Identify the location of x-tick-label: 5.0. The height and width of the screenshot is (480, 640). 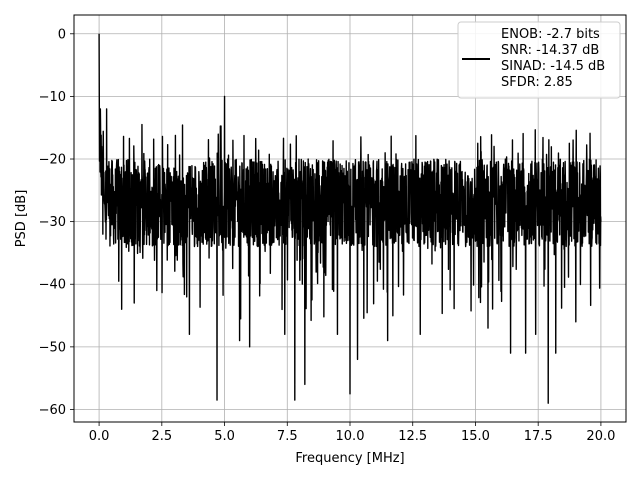
(224, 436).